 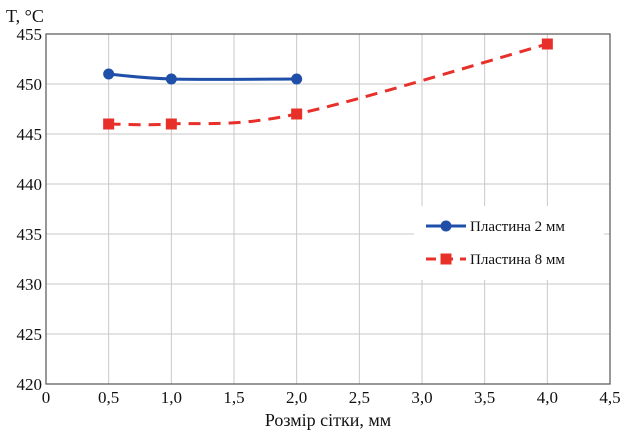 I want to click on y-tick-label: 455, so click(x=30, y=34).